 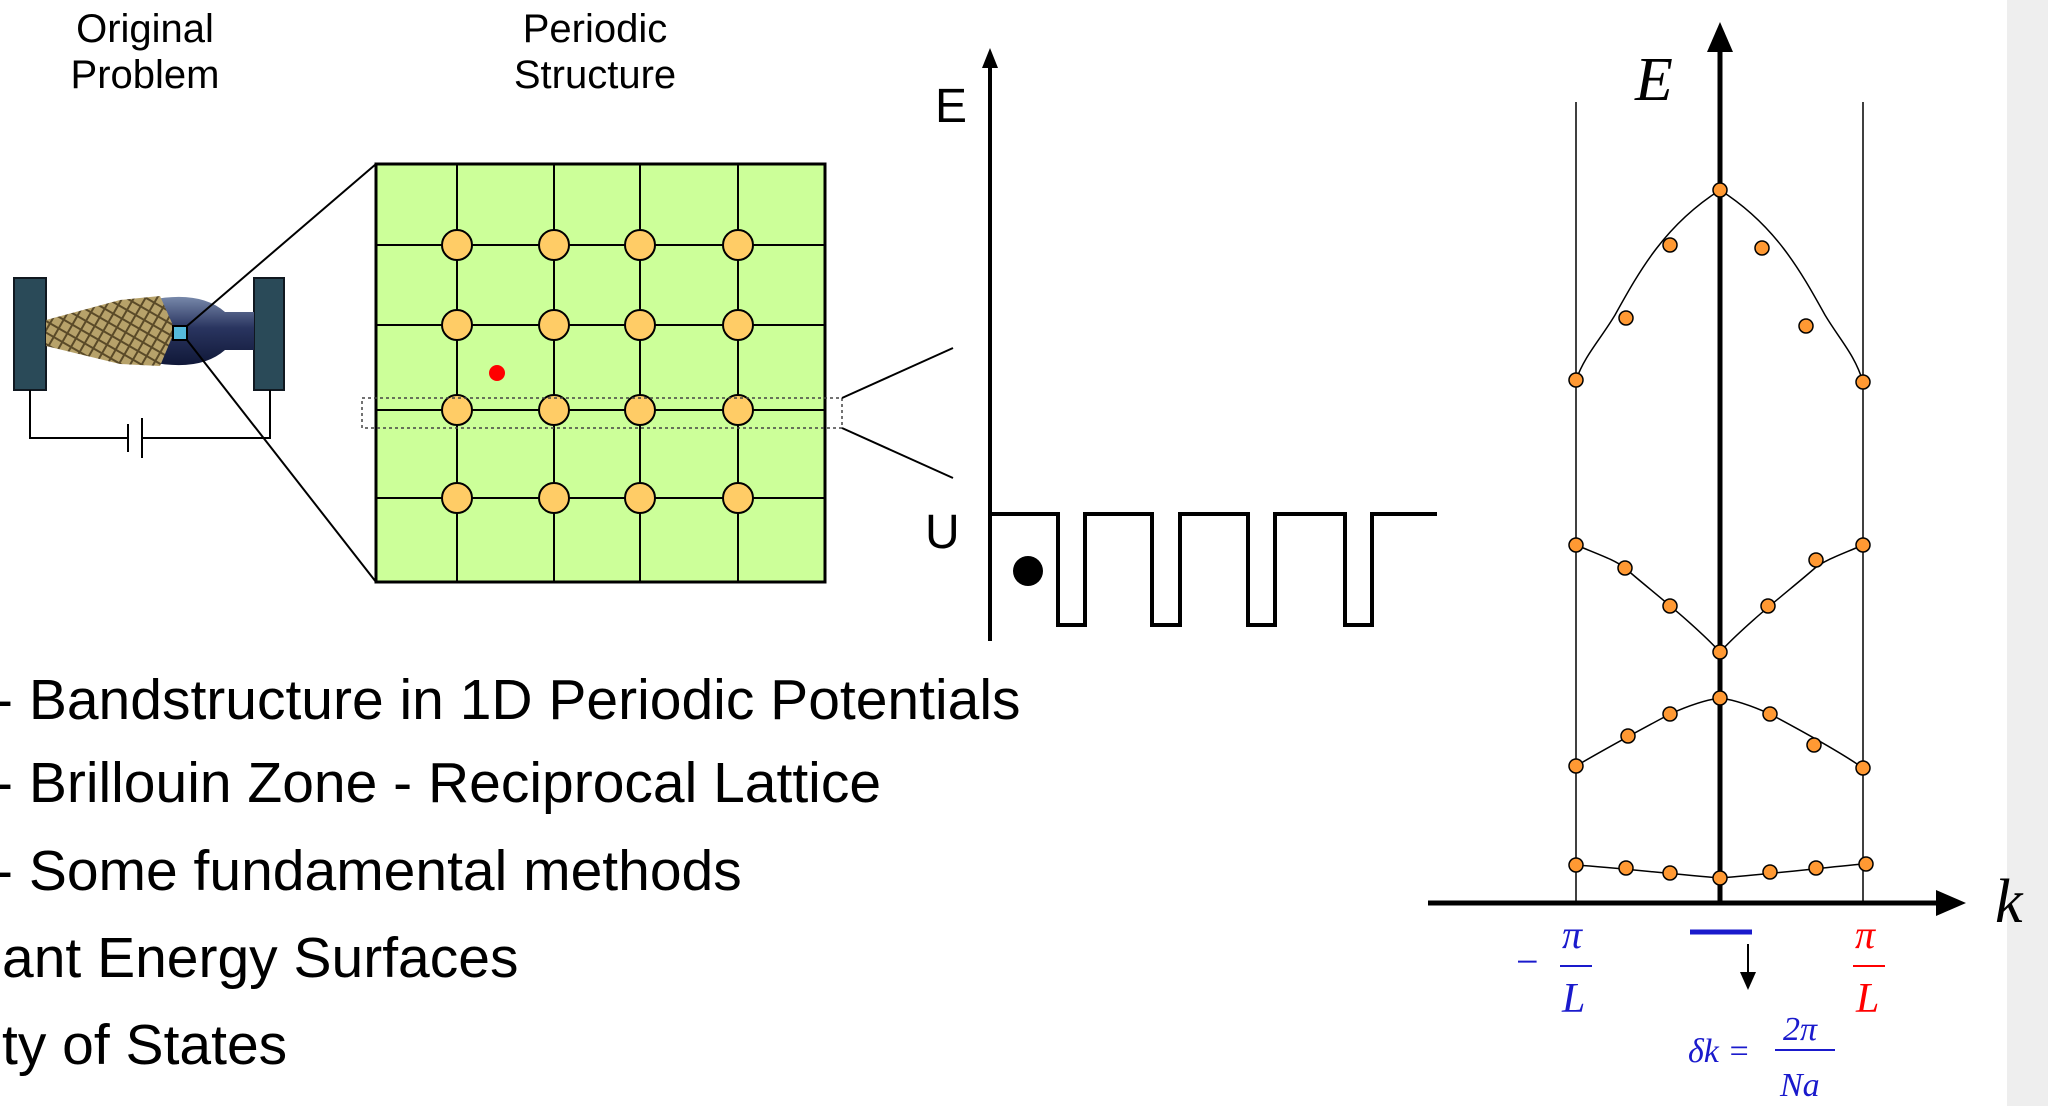 I want to click on right-tick-denominator: L, so click(x=1867, y=999).